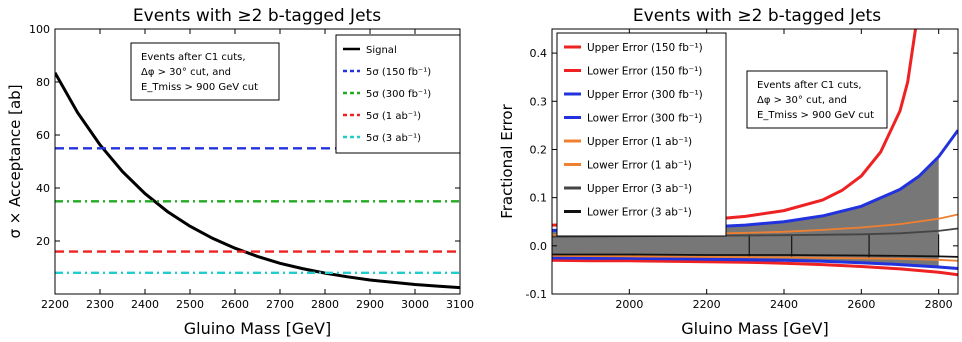 Image resolution: width=962 pixels, height=342 pixels. I want to click on legend-label-6: Lower Error (1 ab⁻¹), so click(639, 166).